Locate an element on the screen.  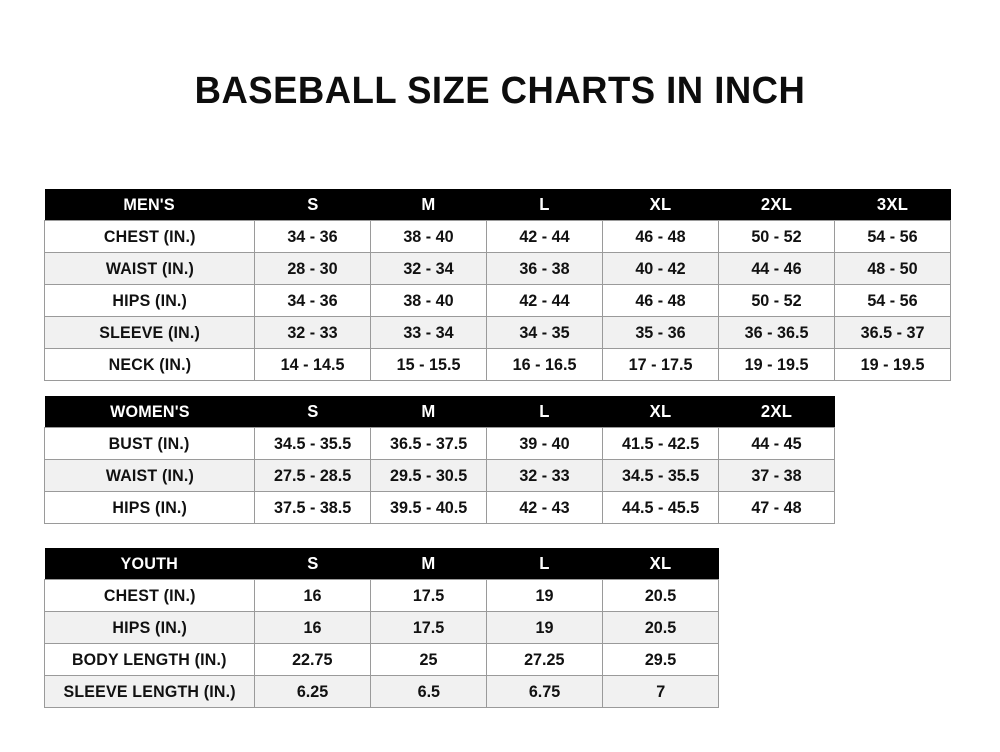
cell-value: 40 - 42 is located at coordinates (660, 268).